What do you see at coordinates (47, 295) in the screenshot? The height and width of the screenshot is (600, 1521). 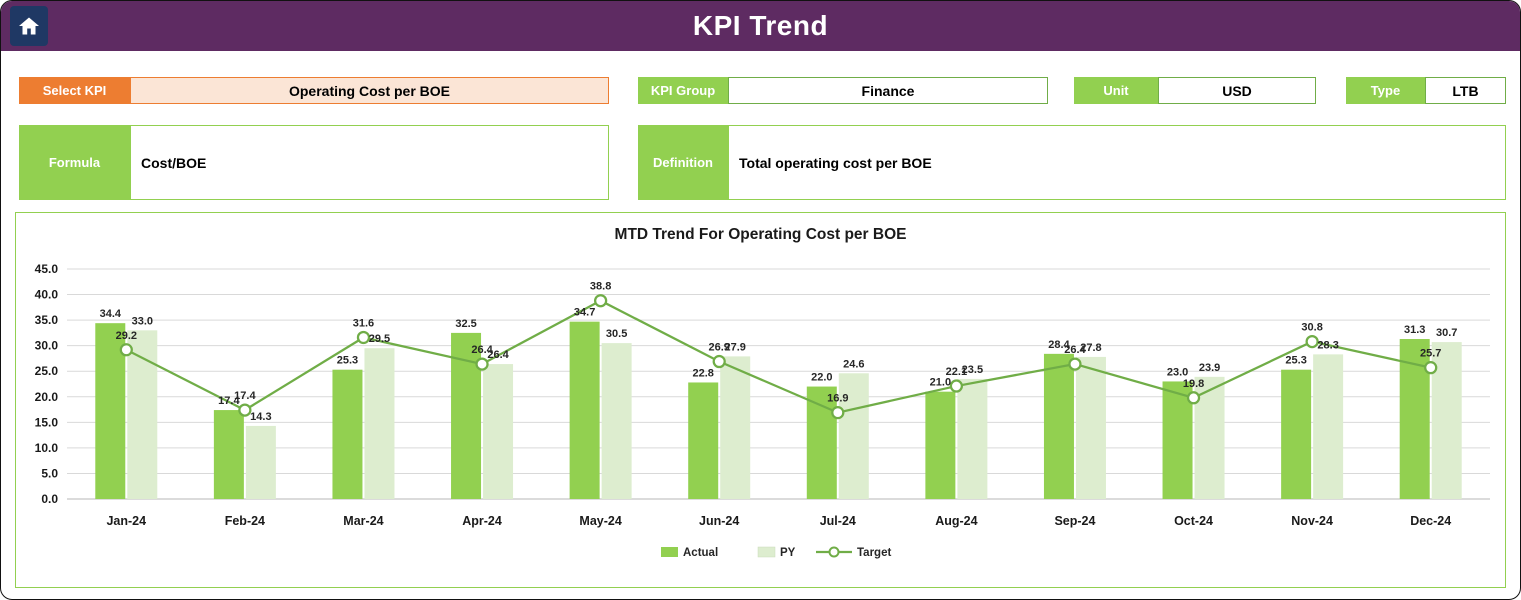 I see `y-axis-tick-label: 40.0` at bounding box center [47, 295].